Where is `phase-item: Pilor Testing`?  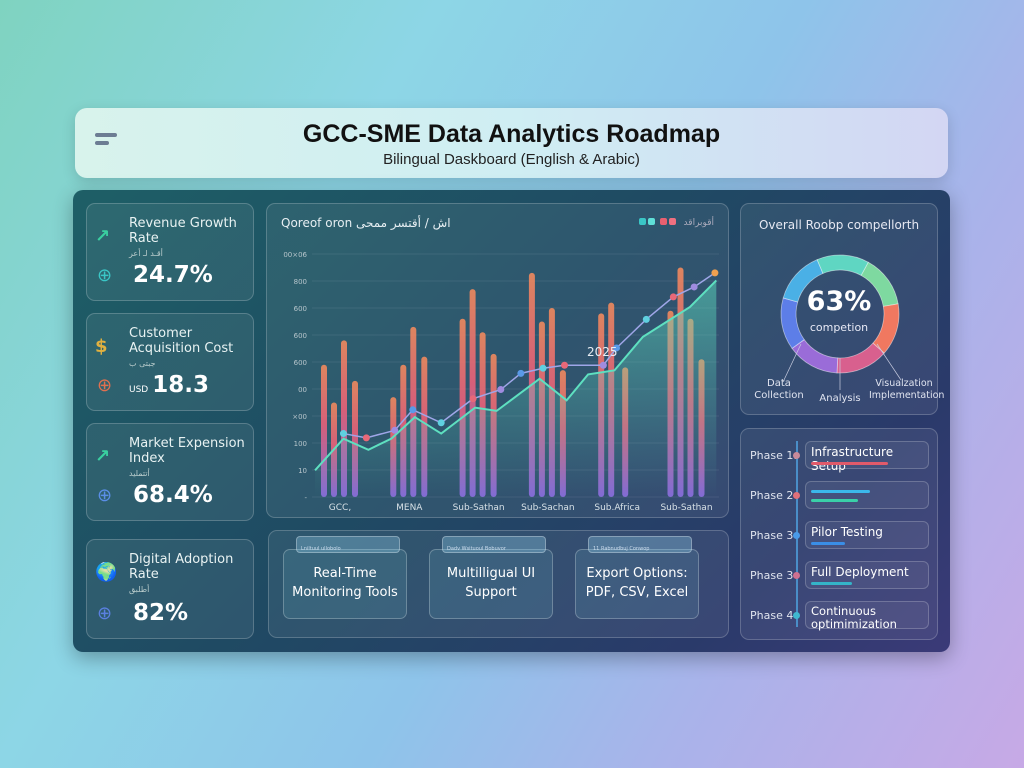 phase-item: Pilor Testing is located at coordinates (867, 535).